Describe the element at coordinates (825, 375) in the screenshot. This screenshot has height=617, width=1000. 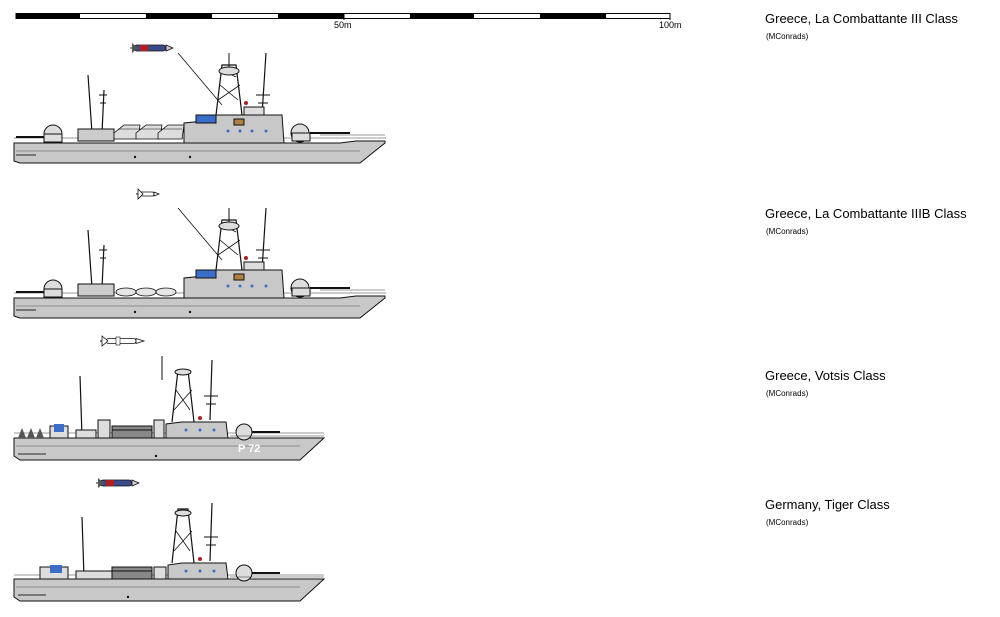
I see `ship-title-3: Greece, Votsis Class` at that location.